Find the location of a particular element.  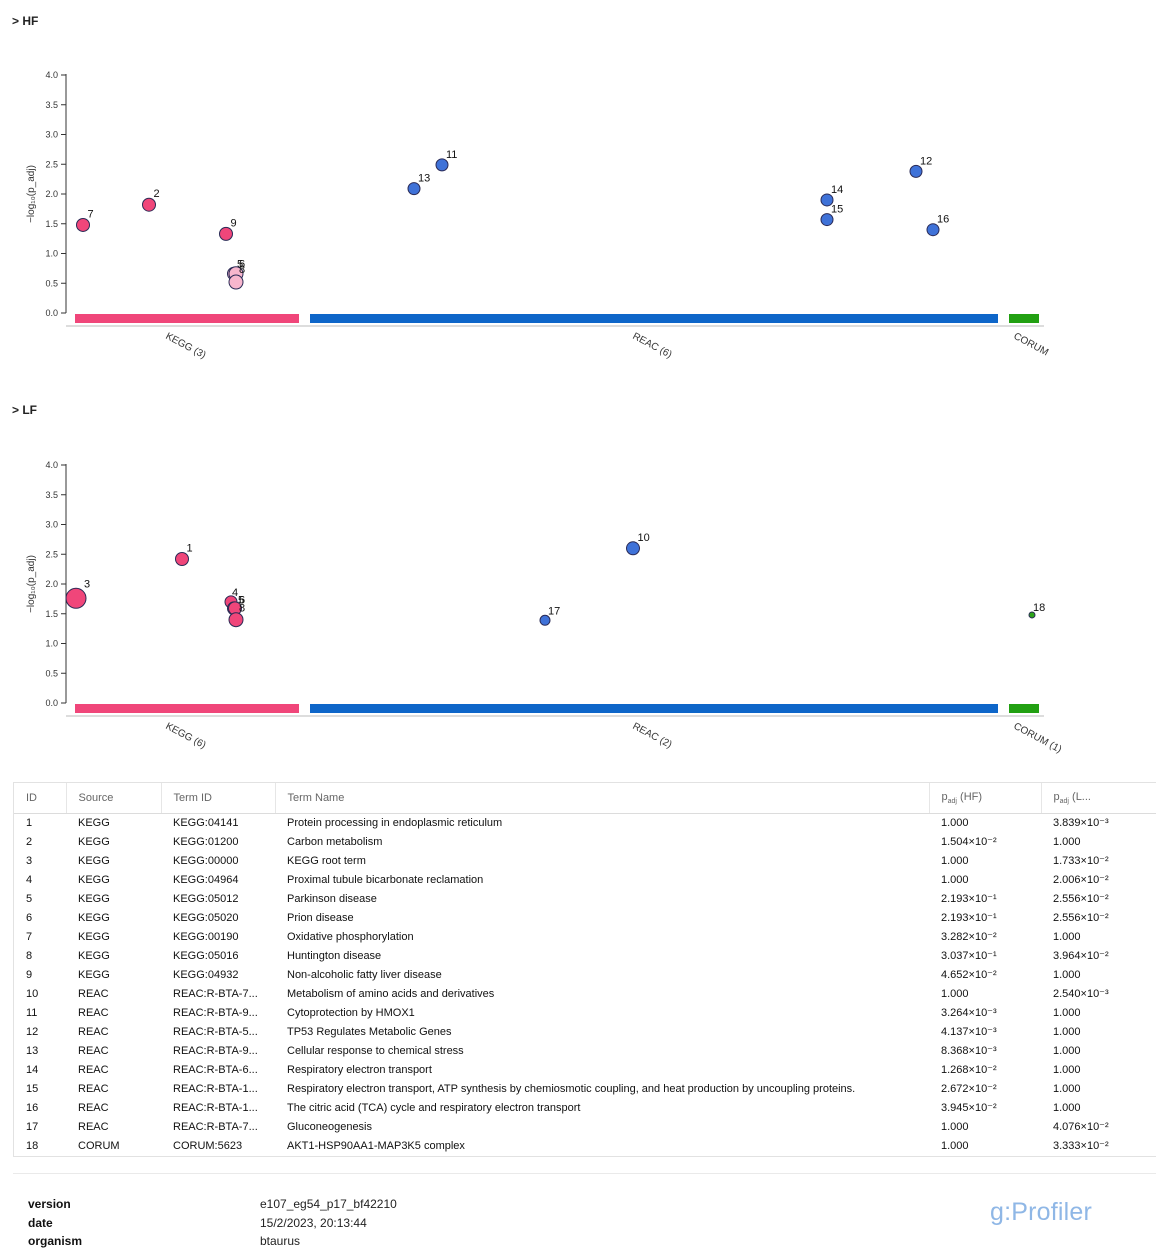

organism-value: btaurus is located at coordinates (280, 1241).